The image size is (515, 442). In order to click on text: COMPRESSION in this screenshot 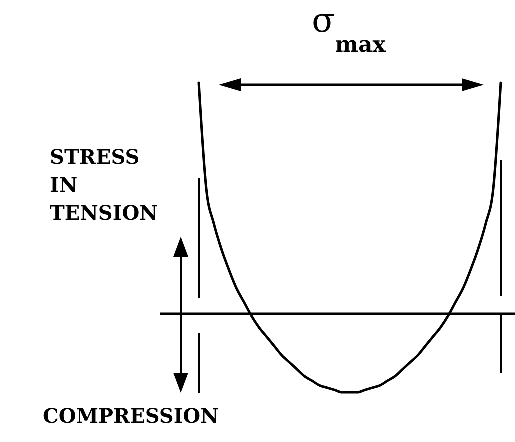, I will do `click(131, 416)`.